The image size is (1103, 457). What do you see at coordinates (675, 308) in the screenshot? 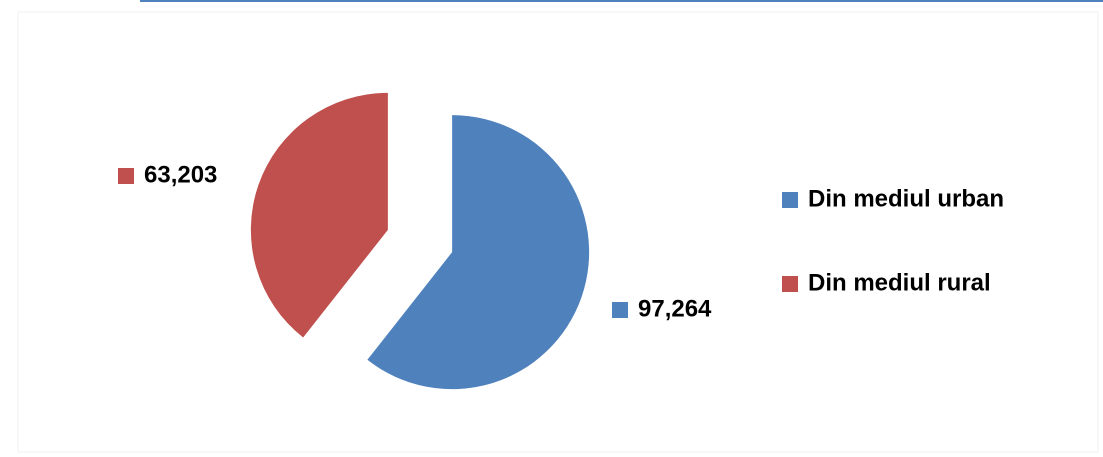
I see `data-label: 97,264` at bounding box center [675, 308].